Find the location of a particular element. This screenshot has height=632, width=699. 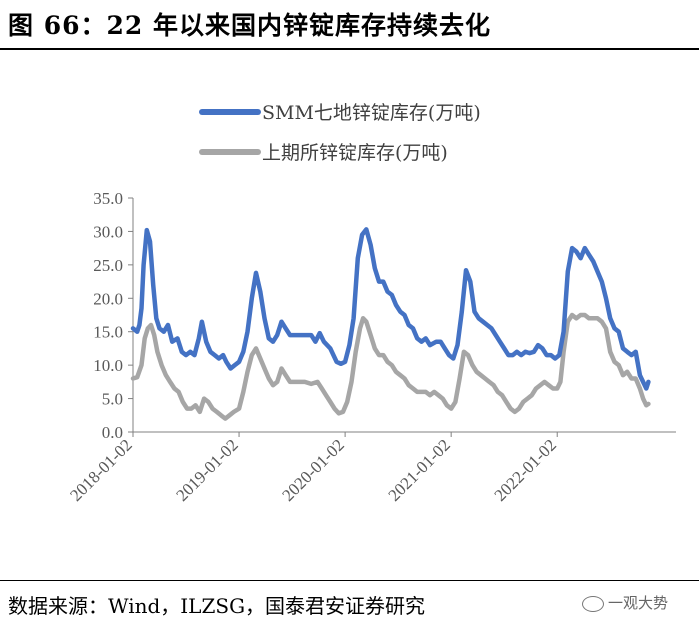

x-tick-label: 2019-01-02 is located at coordinates (207, 470).